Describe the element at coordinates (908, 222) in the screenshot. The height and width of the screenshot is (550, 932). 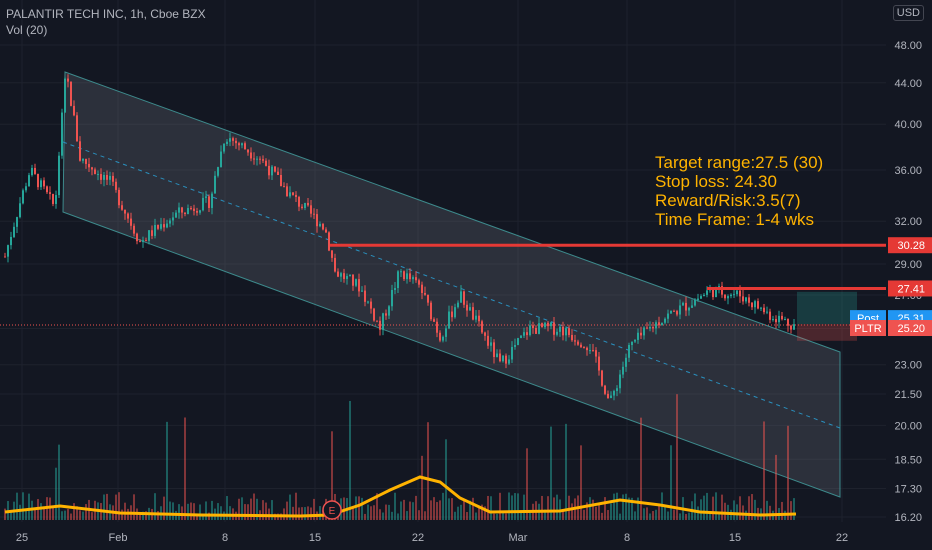
I see `price-tick-label: 32.00` at that location.